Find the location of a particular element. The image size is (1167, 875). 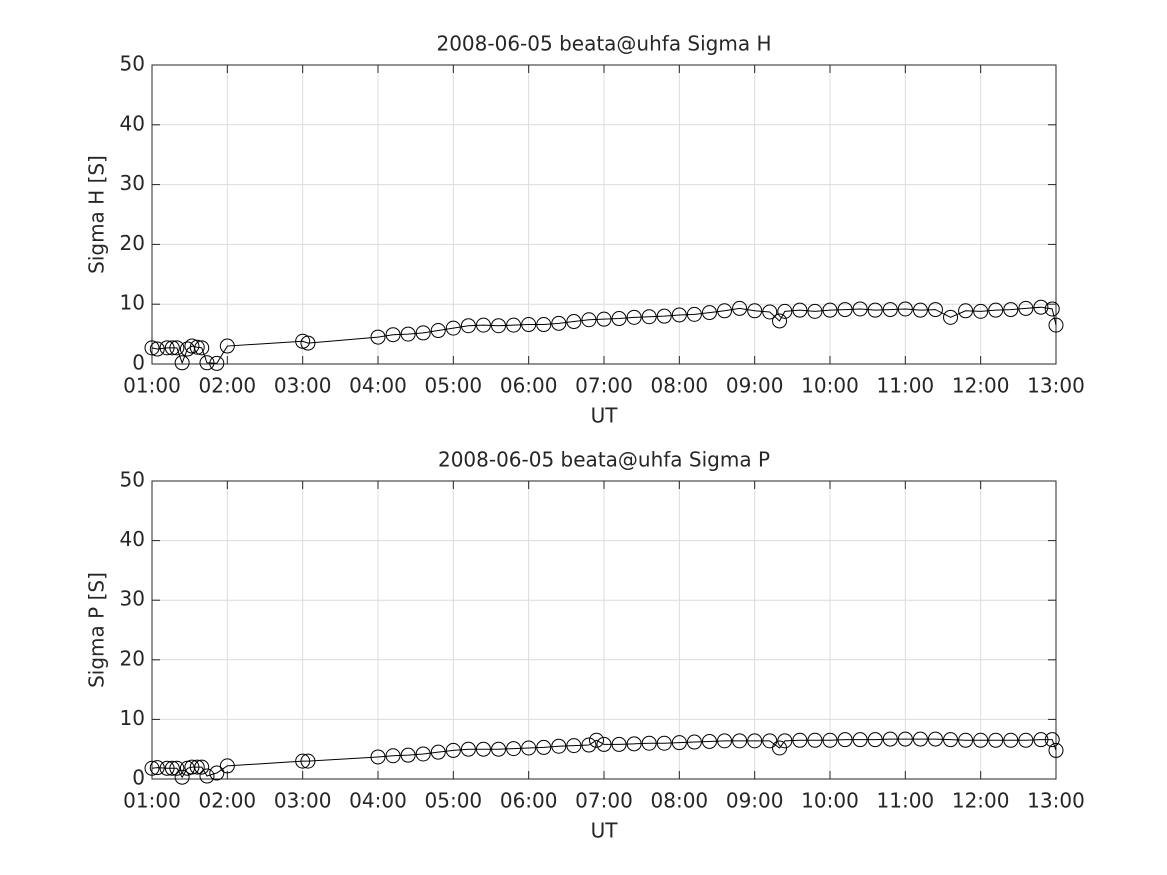

data-line is located at coordinates (604, 758).